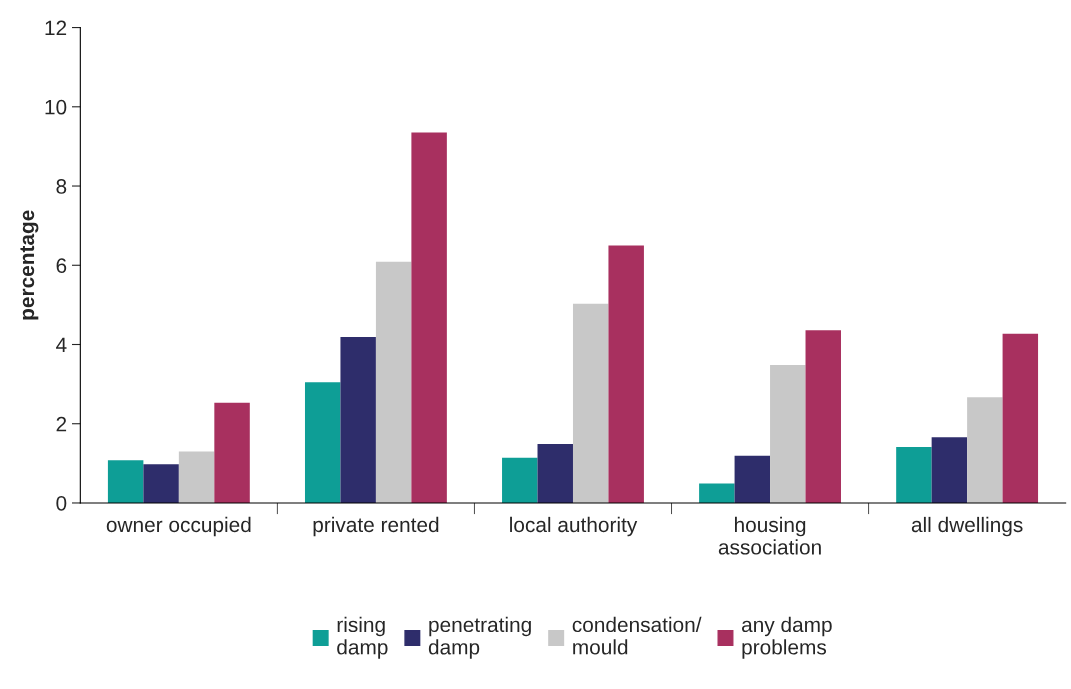 Image resolution: width=1071 pixels, height=689 pixels. Describe the element at coordinates (61, 266) in the screenshot. I see `y-tick-label: 6` at that location.